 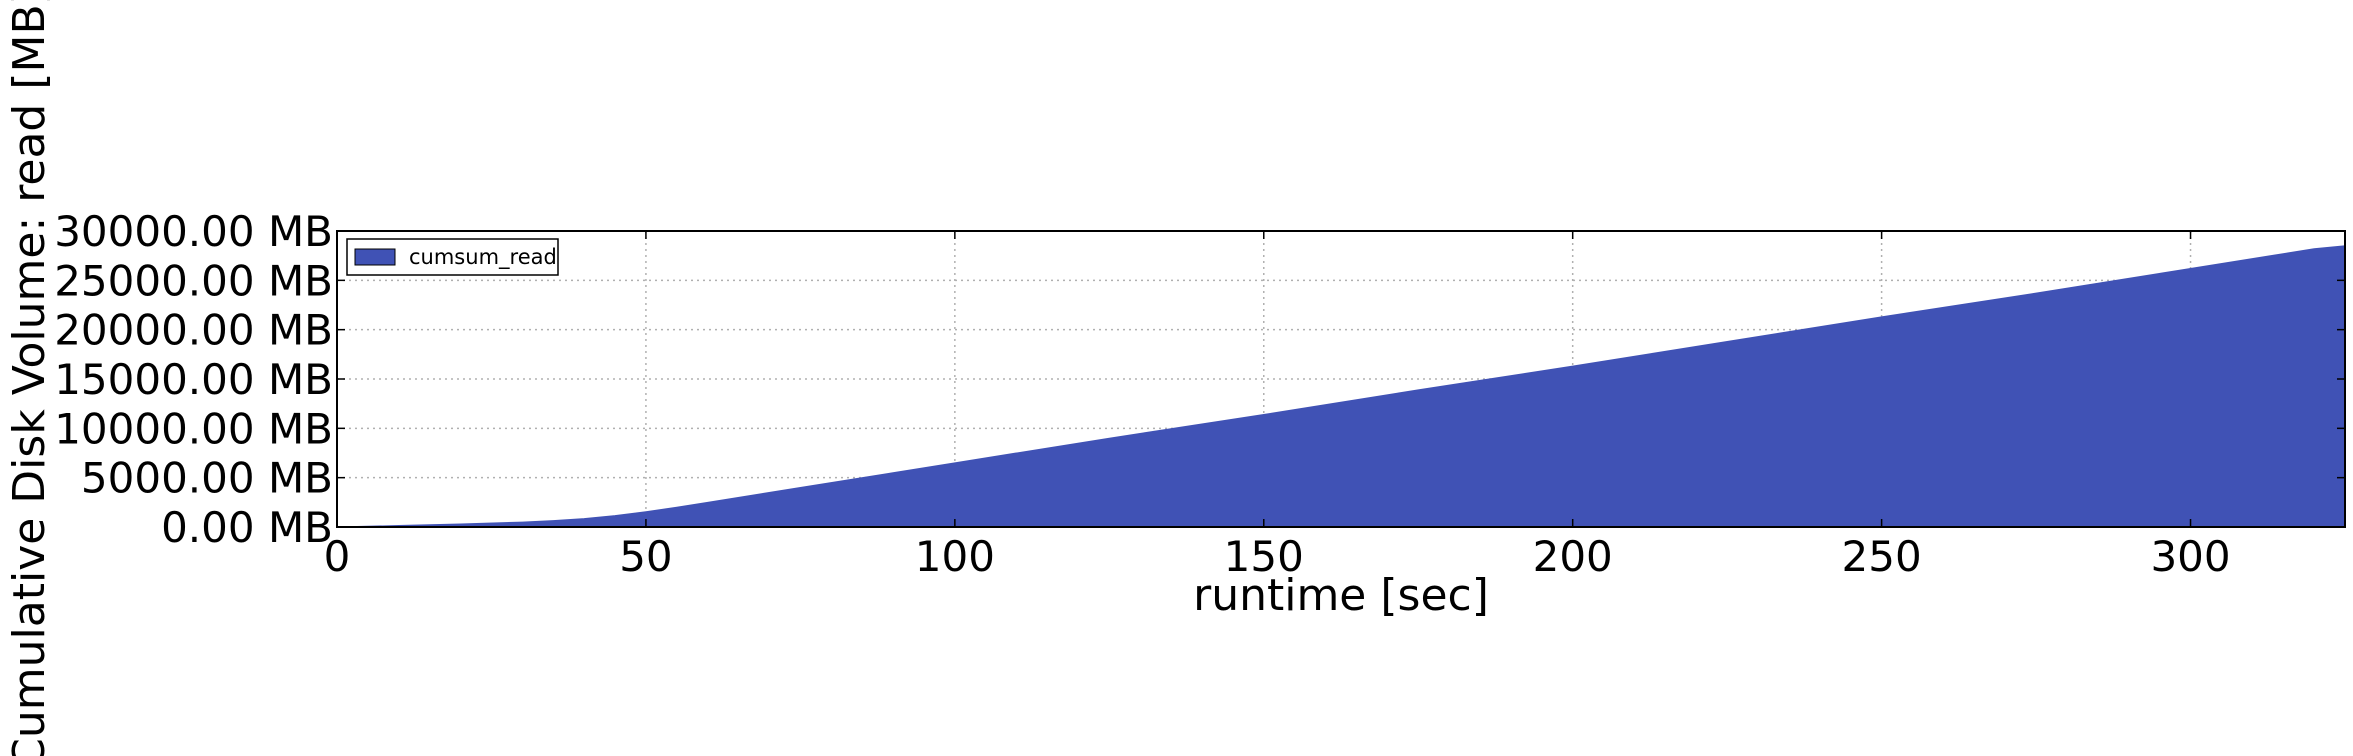 I want to click on x-tick-label: 0, so click(x=337, y=556).